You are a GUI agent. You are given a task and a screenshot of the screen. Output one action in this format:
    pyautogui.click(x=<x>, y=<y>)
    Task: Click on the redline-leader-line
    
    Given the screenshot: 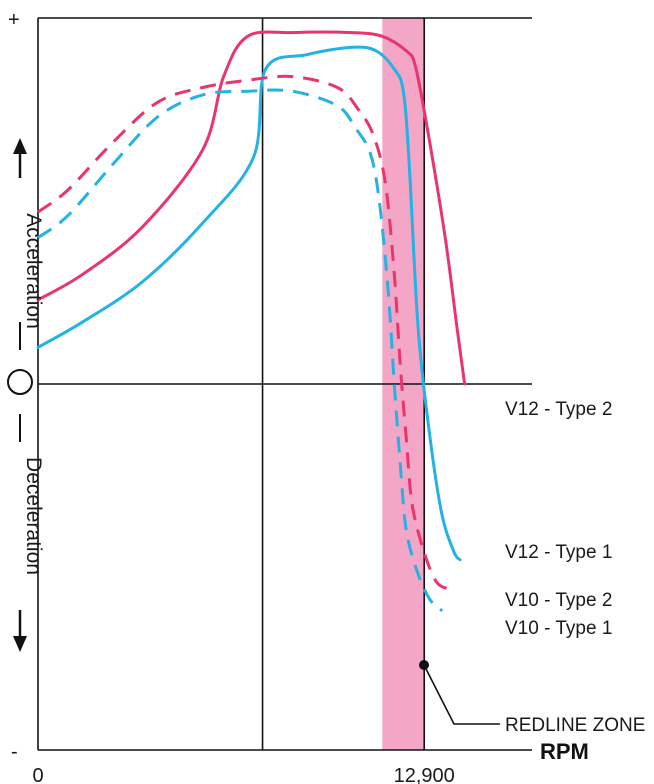 What is the action you would take?
    pyautogui.click(x=461, y=694)
    